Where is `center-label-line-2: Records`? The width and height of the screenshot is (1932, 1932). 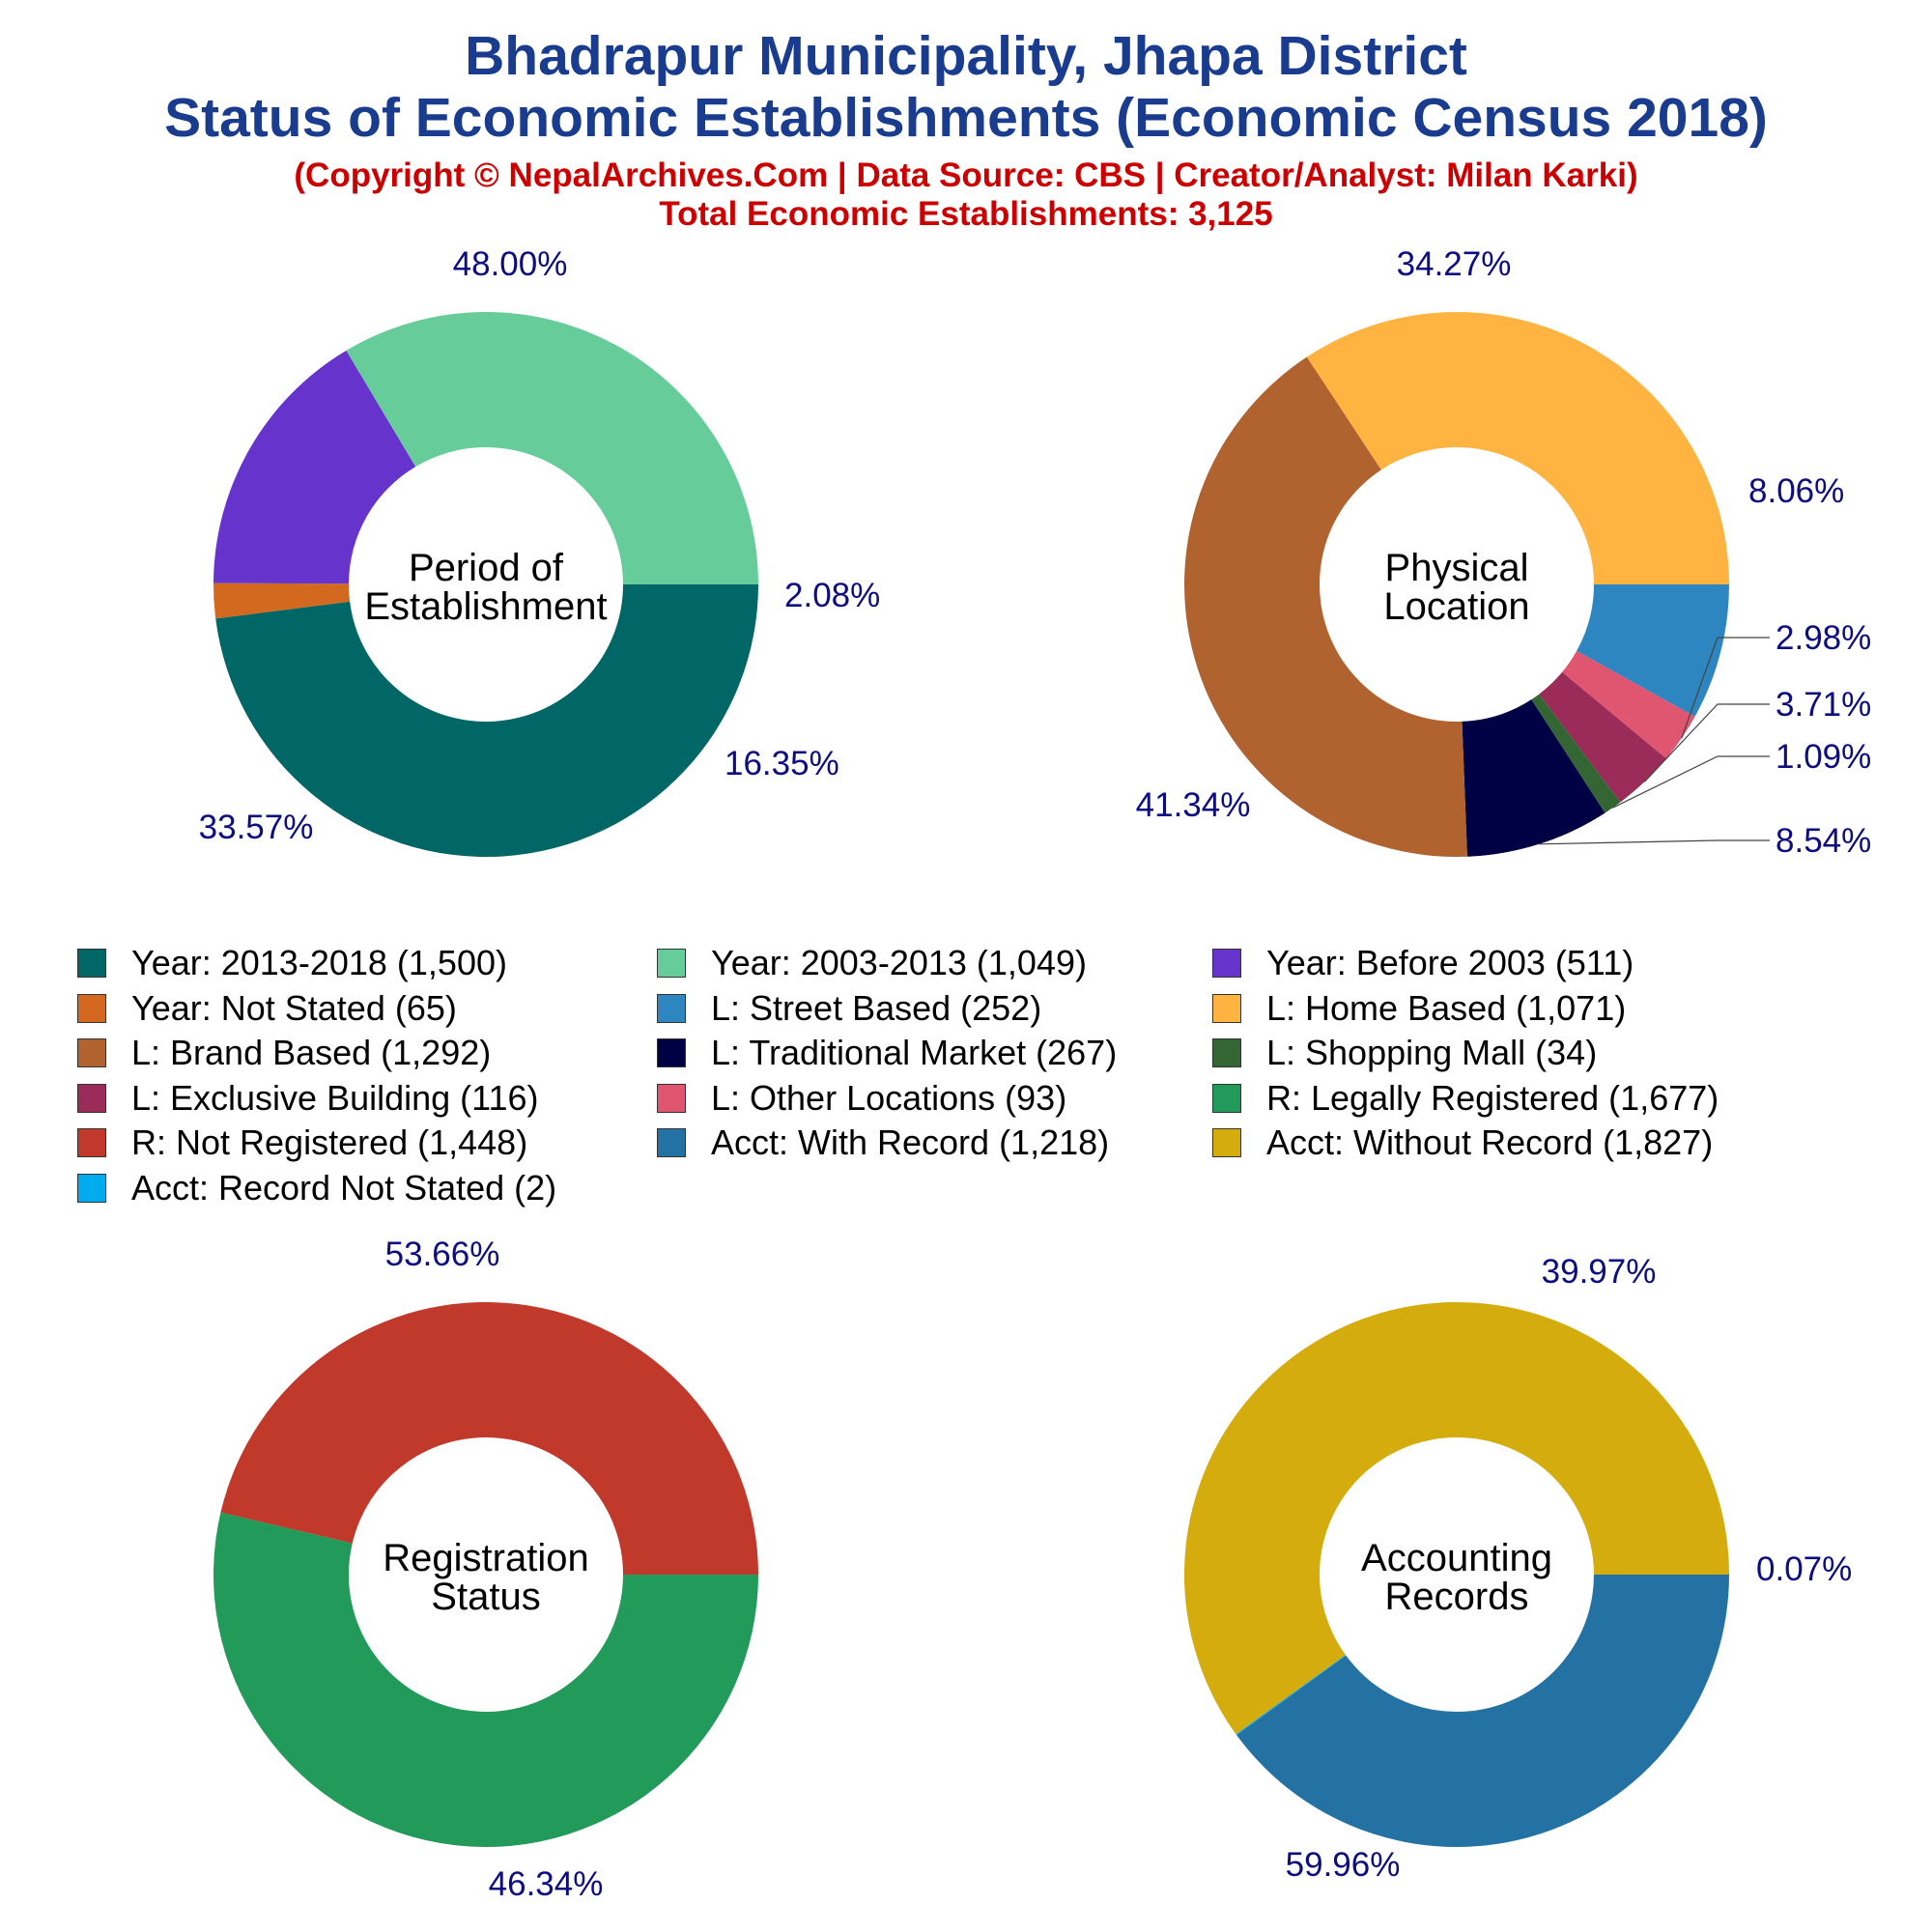
center-label-line-2: Records is located at coordinates (1457, 1597).